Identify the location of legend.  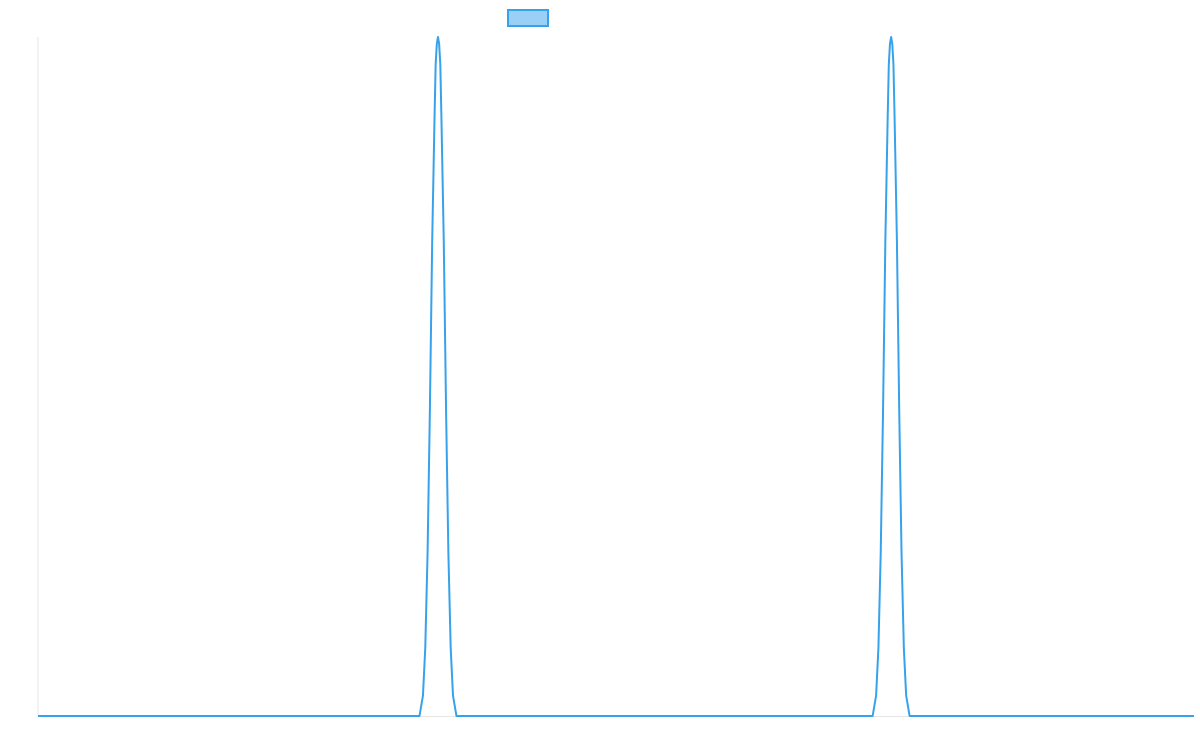
(528, 18).